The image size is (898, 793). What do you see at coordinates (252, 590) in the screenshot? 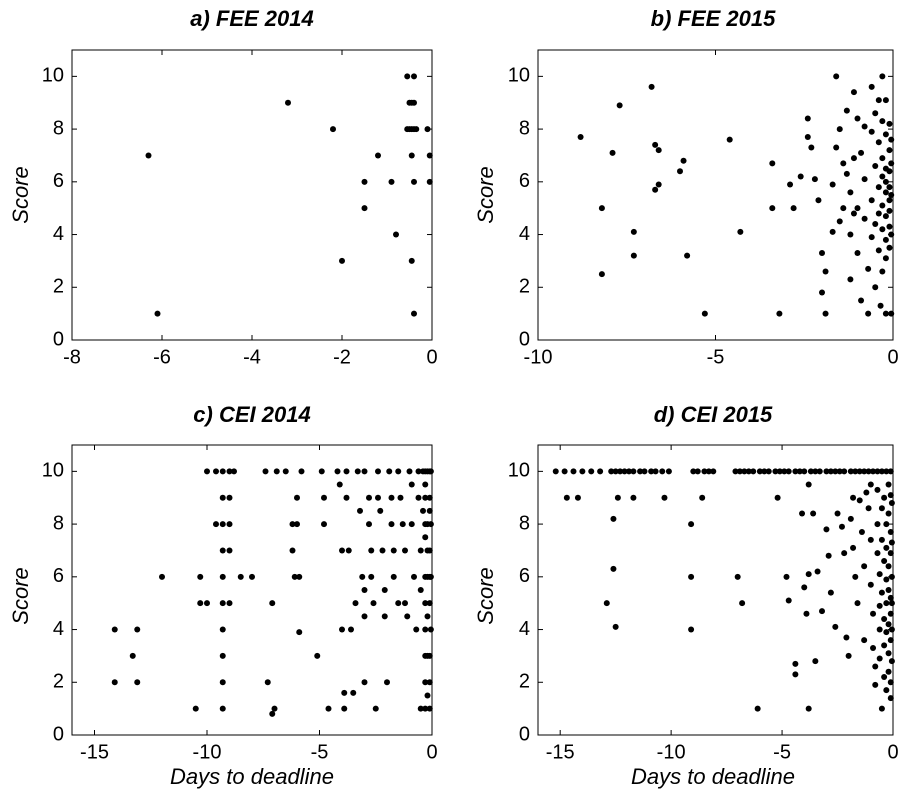
I see `panel-c-plot-frame` at bounding box center [252, 590].